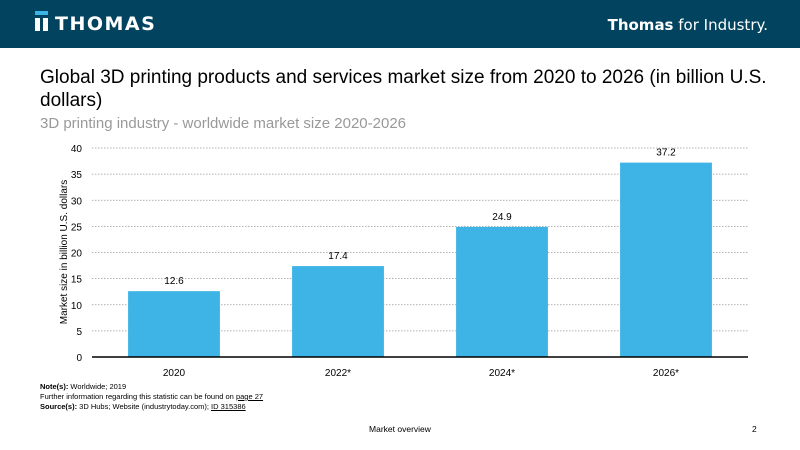 This screenshot has width=800, height=450. Describe the element at coordinates (666, 153) in the screenshot. I see `data-label: 37.2` at that location.